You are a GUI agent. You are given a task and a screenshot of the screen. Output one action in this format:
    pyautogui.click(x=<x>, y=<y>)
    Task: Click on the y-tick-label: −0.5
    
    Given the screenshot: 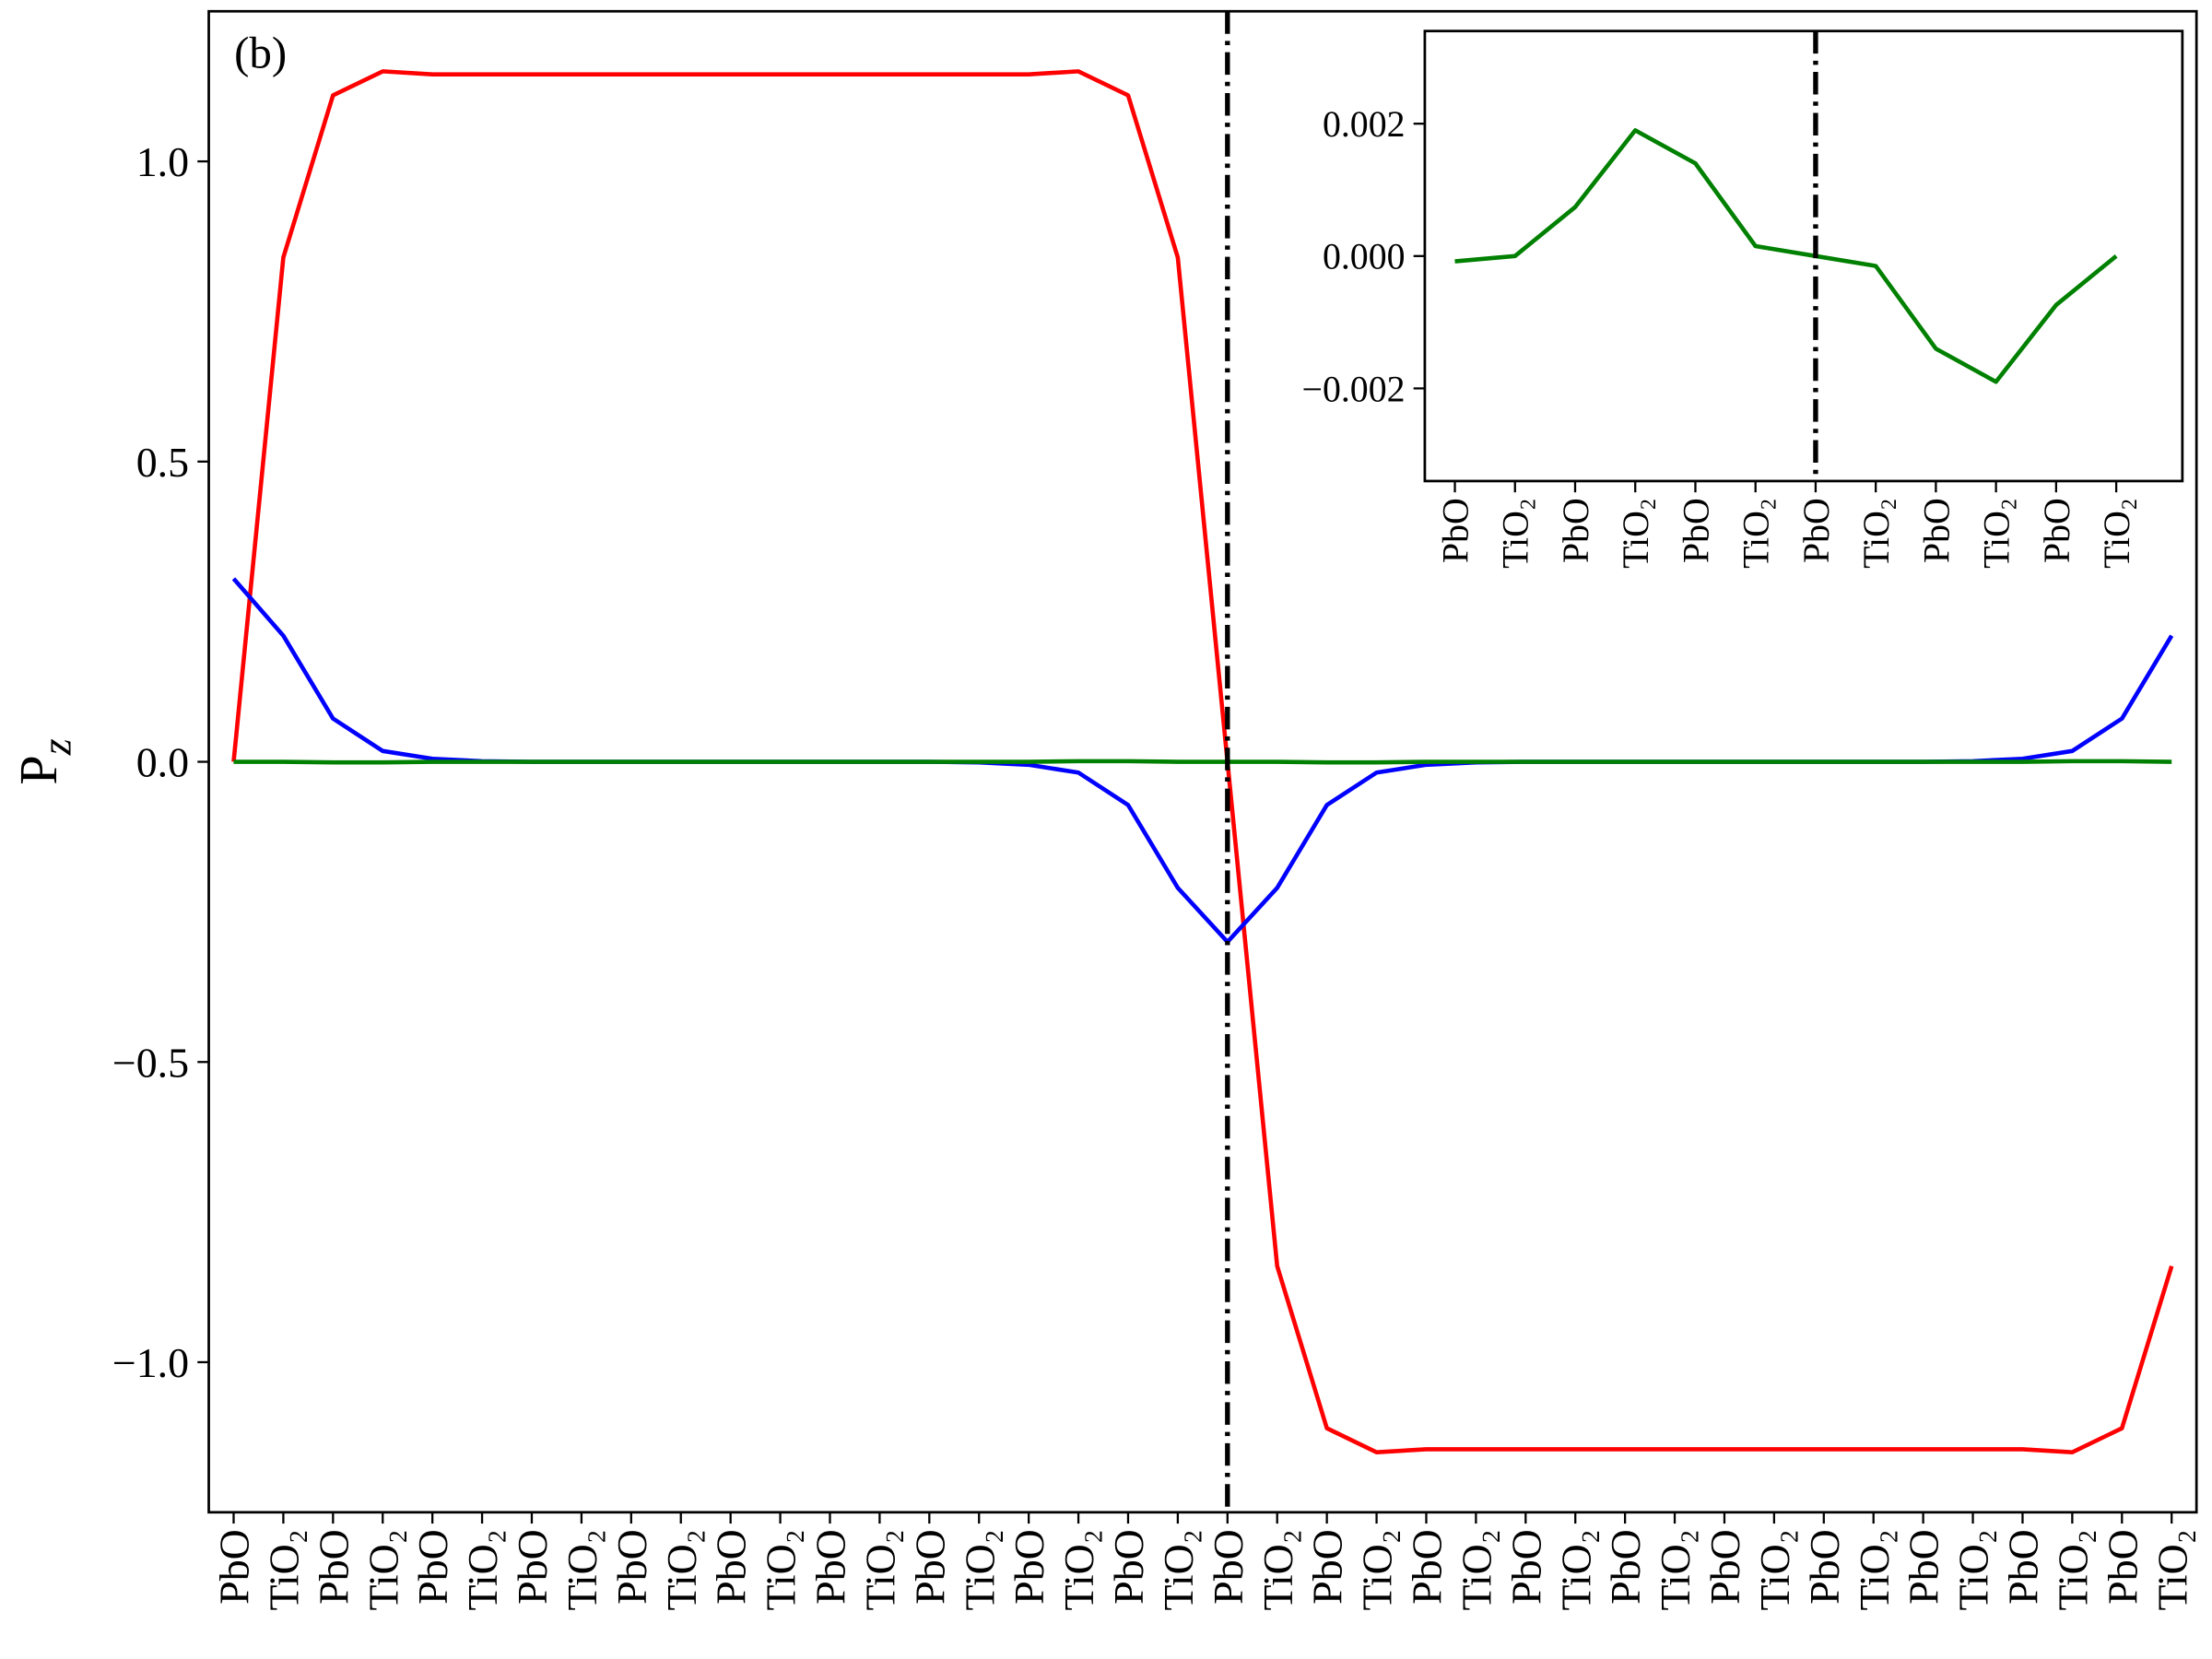 What is the action you would take?
    pyautogui.click(x=150, y=1062)
    